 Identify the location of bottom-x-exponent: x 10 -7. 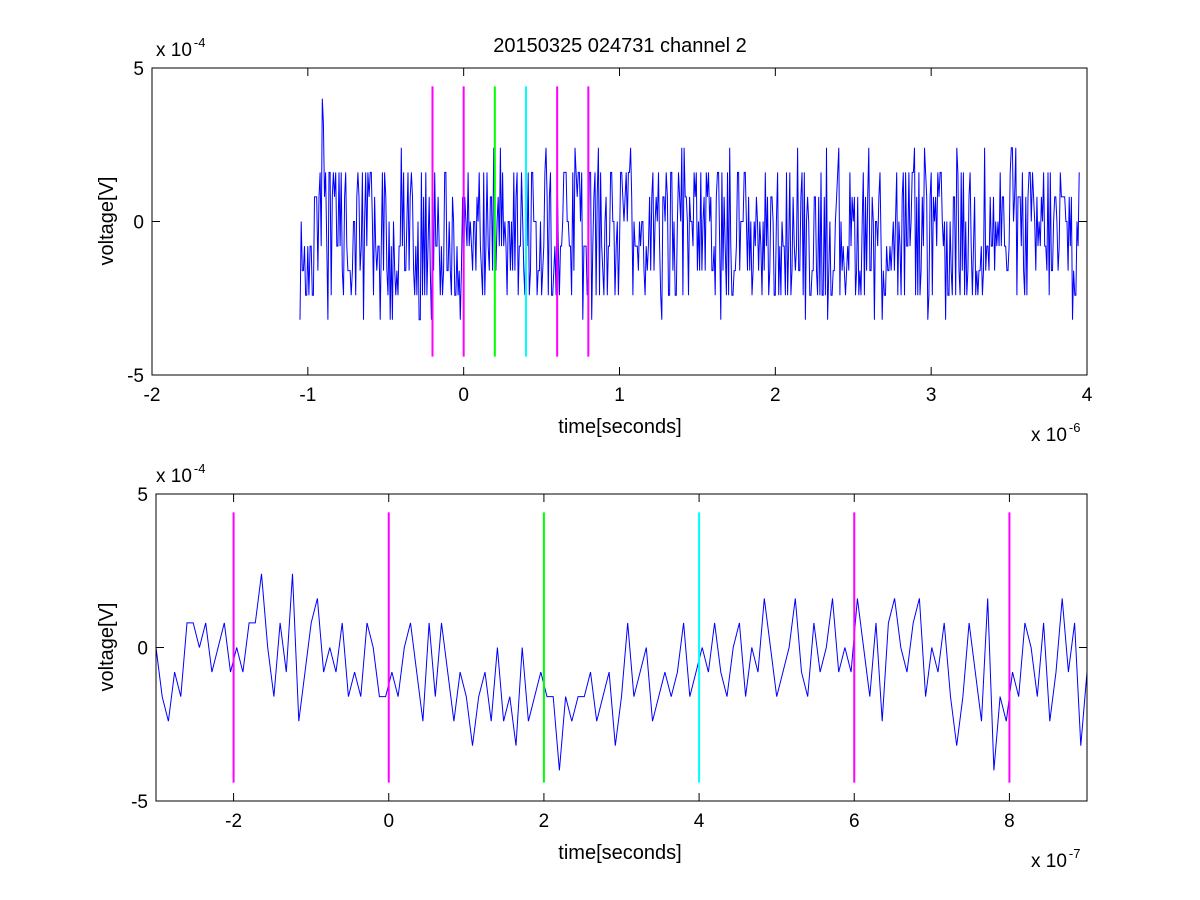
(1055, 859).